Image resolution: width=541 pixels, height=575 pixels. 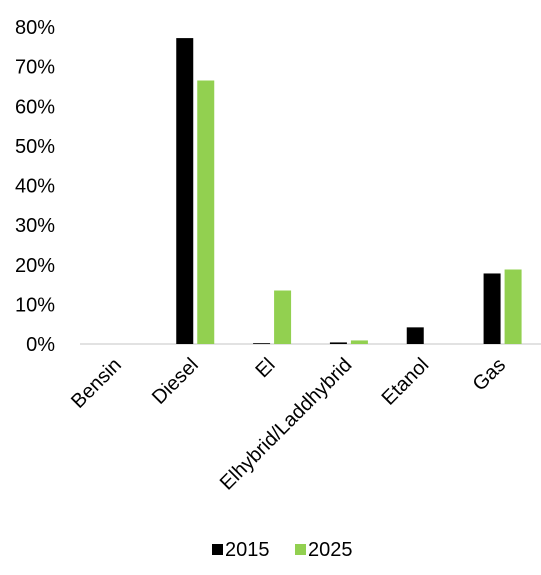 I want to click on category-label: Diesel, so click(x=175, y=381).